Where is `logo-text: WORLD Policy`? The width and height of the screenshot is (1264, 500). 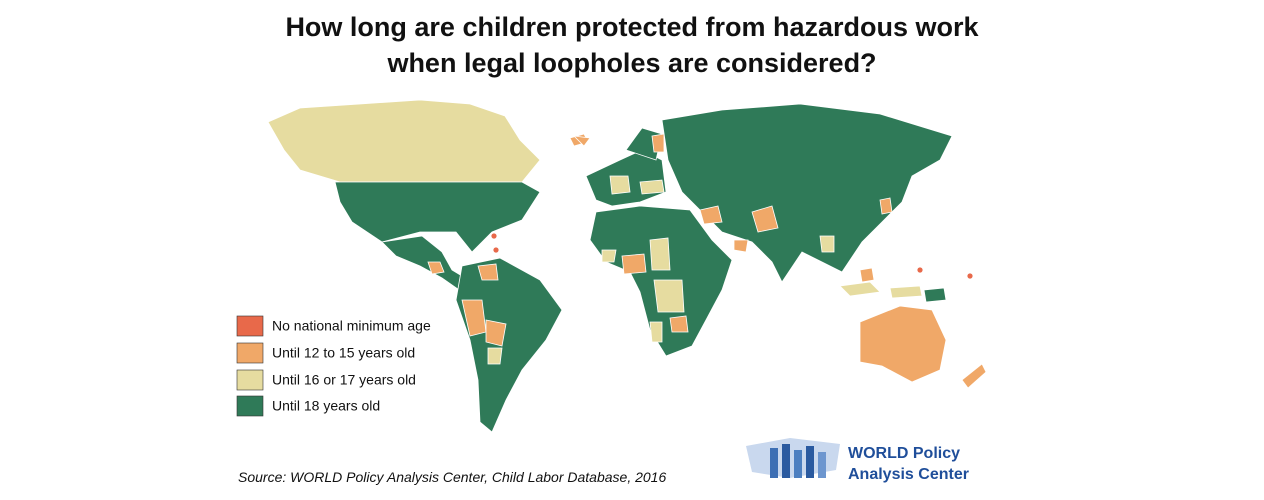
logo-text: WORLD Policy is located at coordinates (904, 453).